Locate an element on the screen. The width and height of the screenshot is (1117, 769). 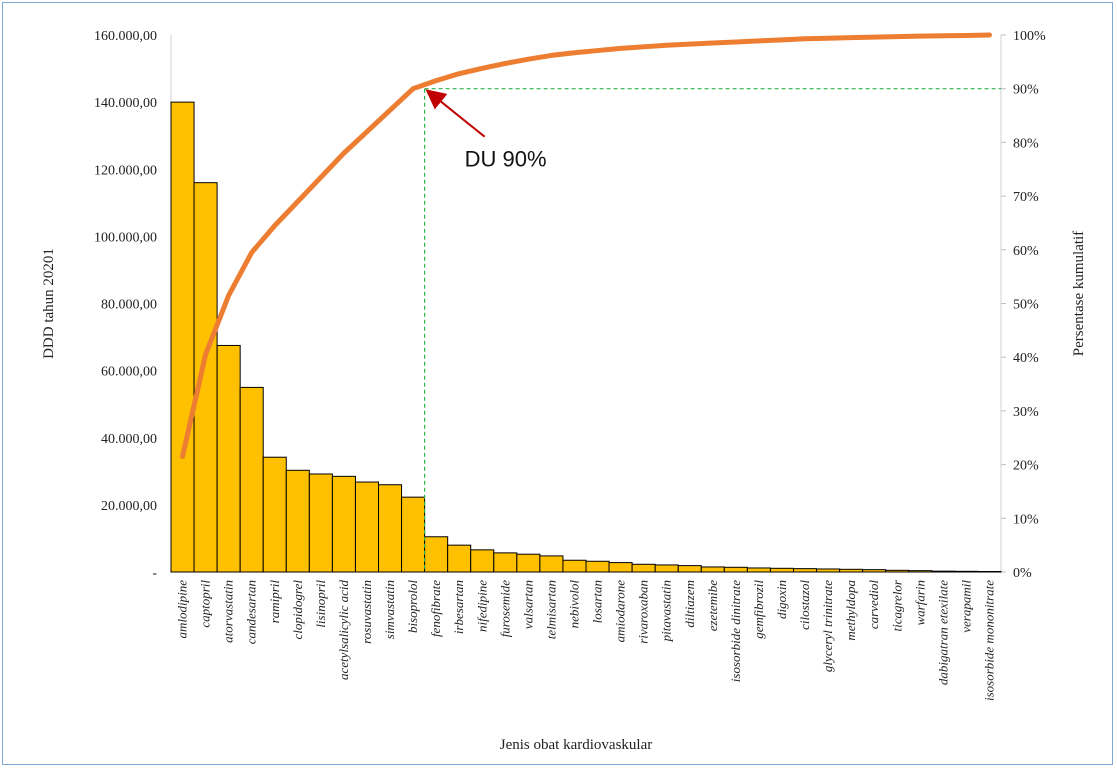
category-label: captopril is located at coordinates (205, 604).